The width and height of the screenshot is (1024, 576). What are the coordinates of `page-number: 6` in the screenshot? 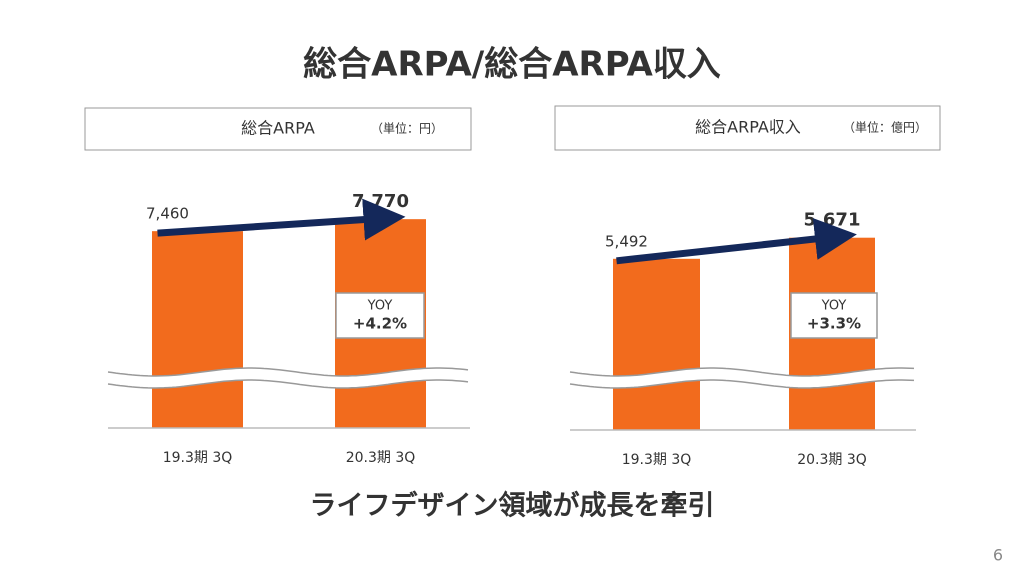 It's located at (998, 555).